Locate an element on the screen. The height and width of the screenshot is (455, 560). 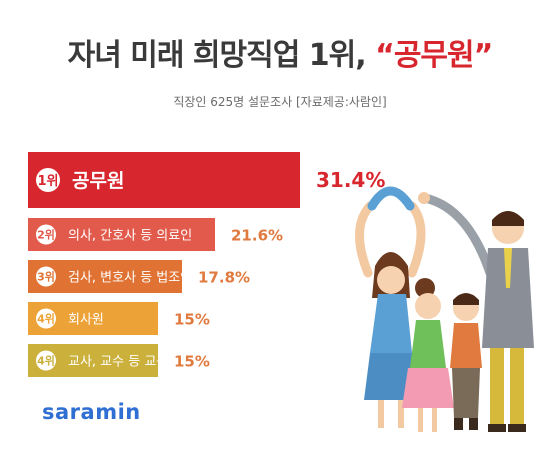
rank-label: 1위 is located at coordinates (47, 181).